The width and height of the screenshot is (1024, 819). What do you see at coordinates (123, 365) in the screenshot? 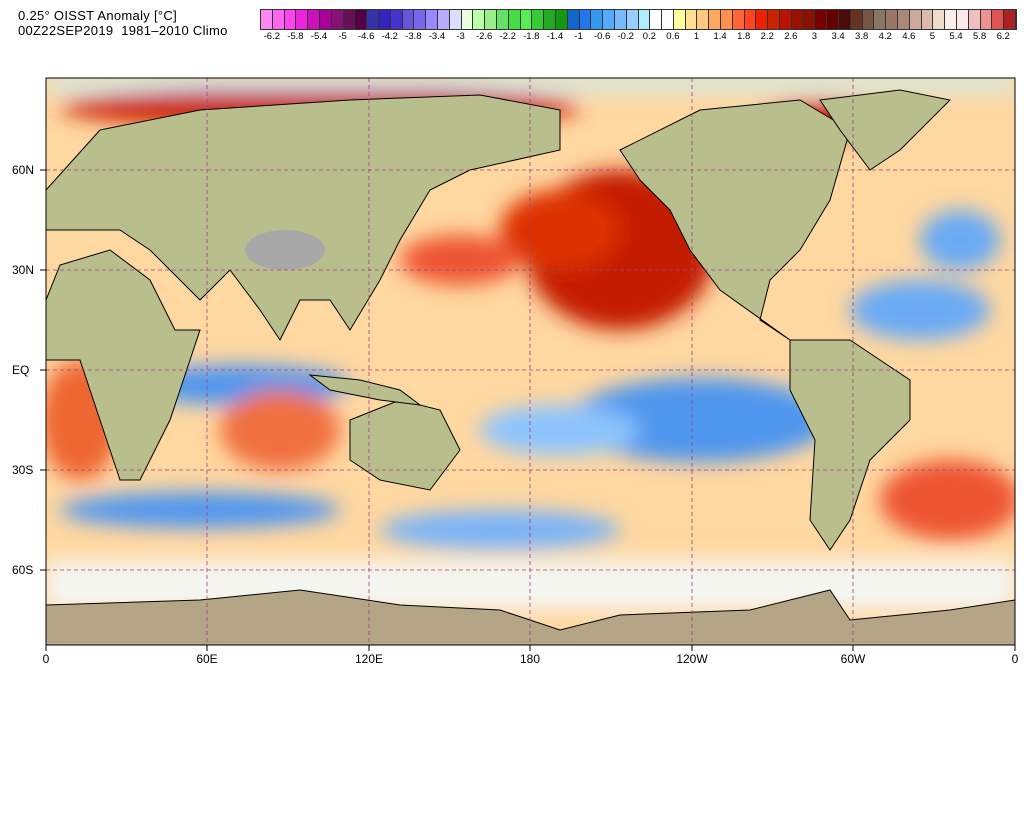
I see `africa` at bounding box center [123, 365].